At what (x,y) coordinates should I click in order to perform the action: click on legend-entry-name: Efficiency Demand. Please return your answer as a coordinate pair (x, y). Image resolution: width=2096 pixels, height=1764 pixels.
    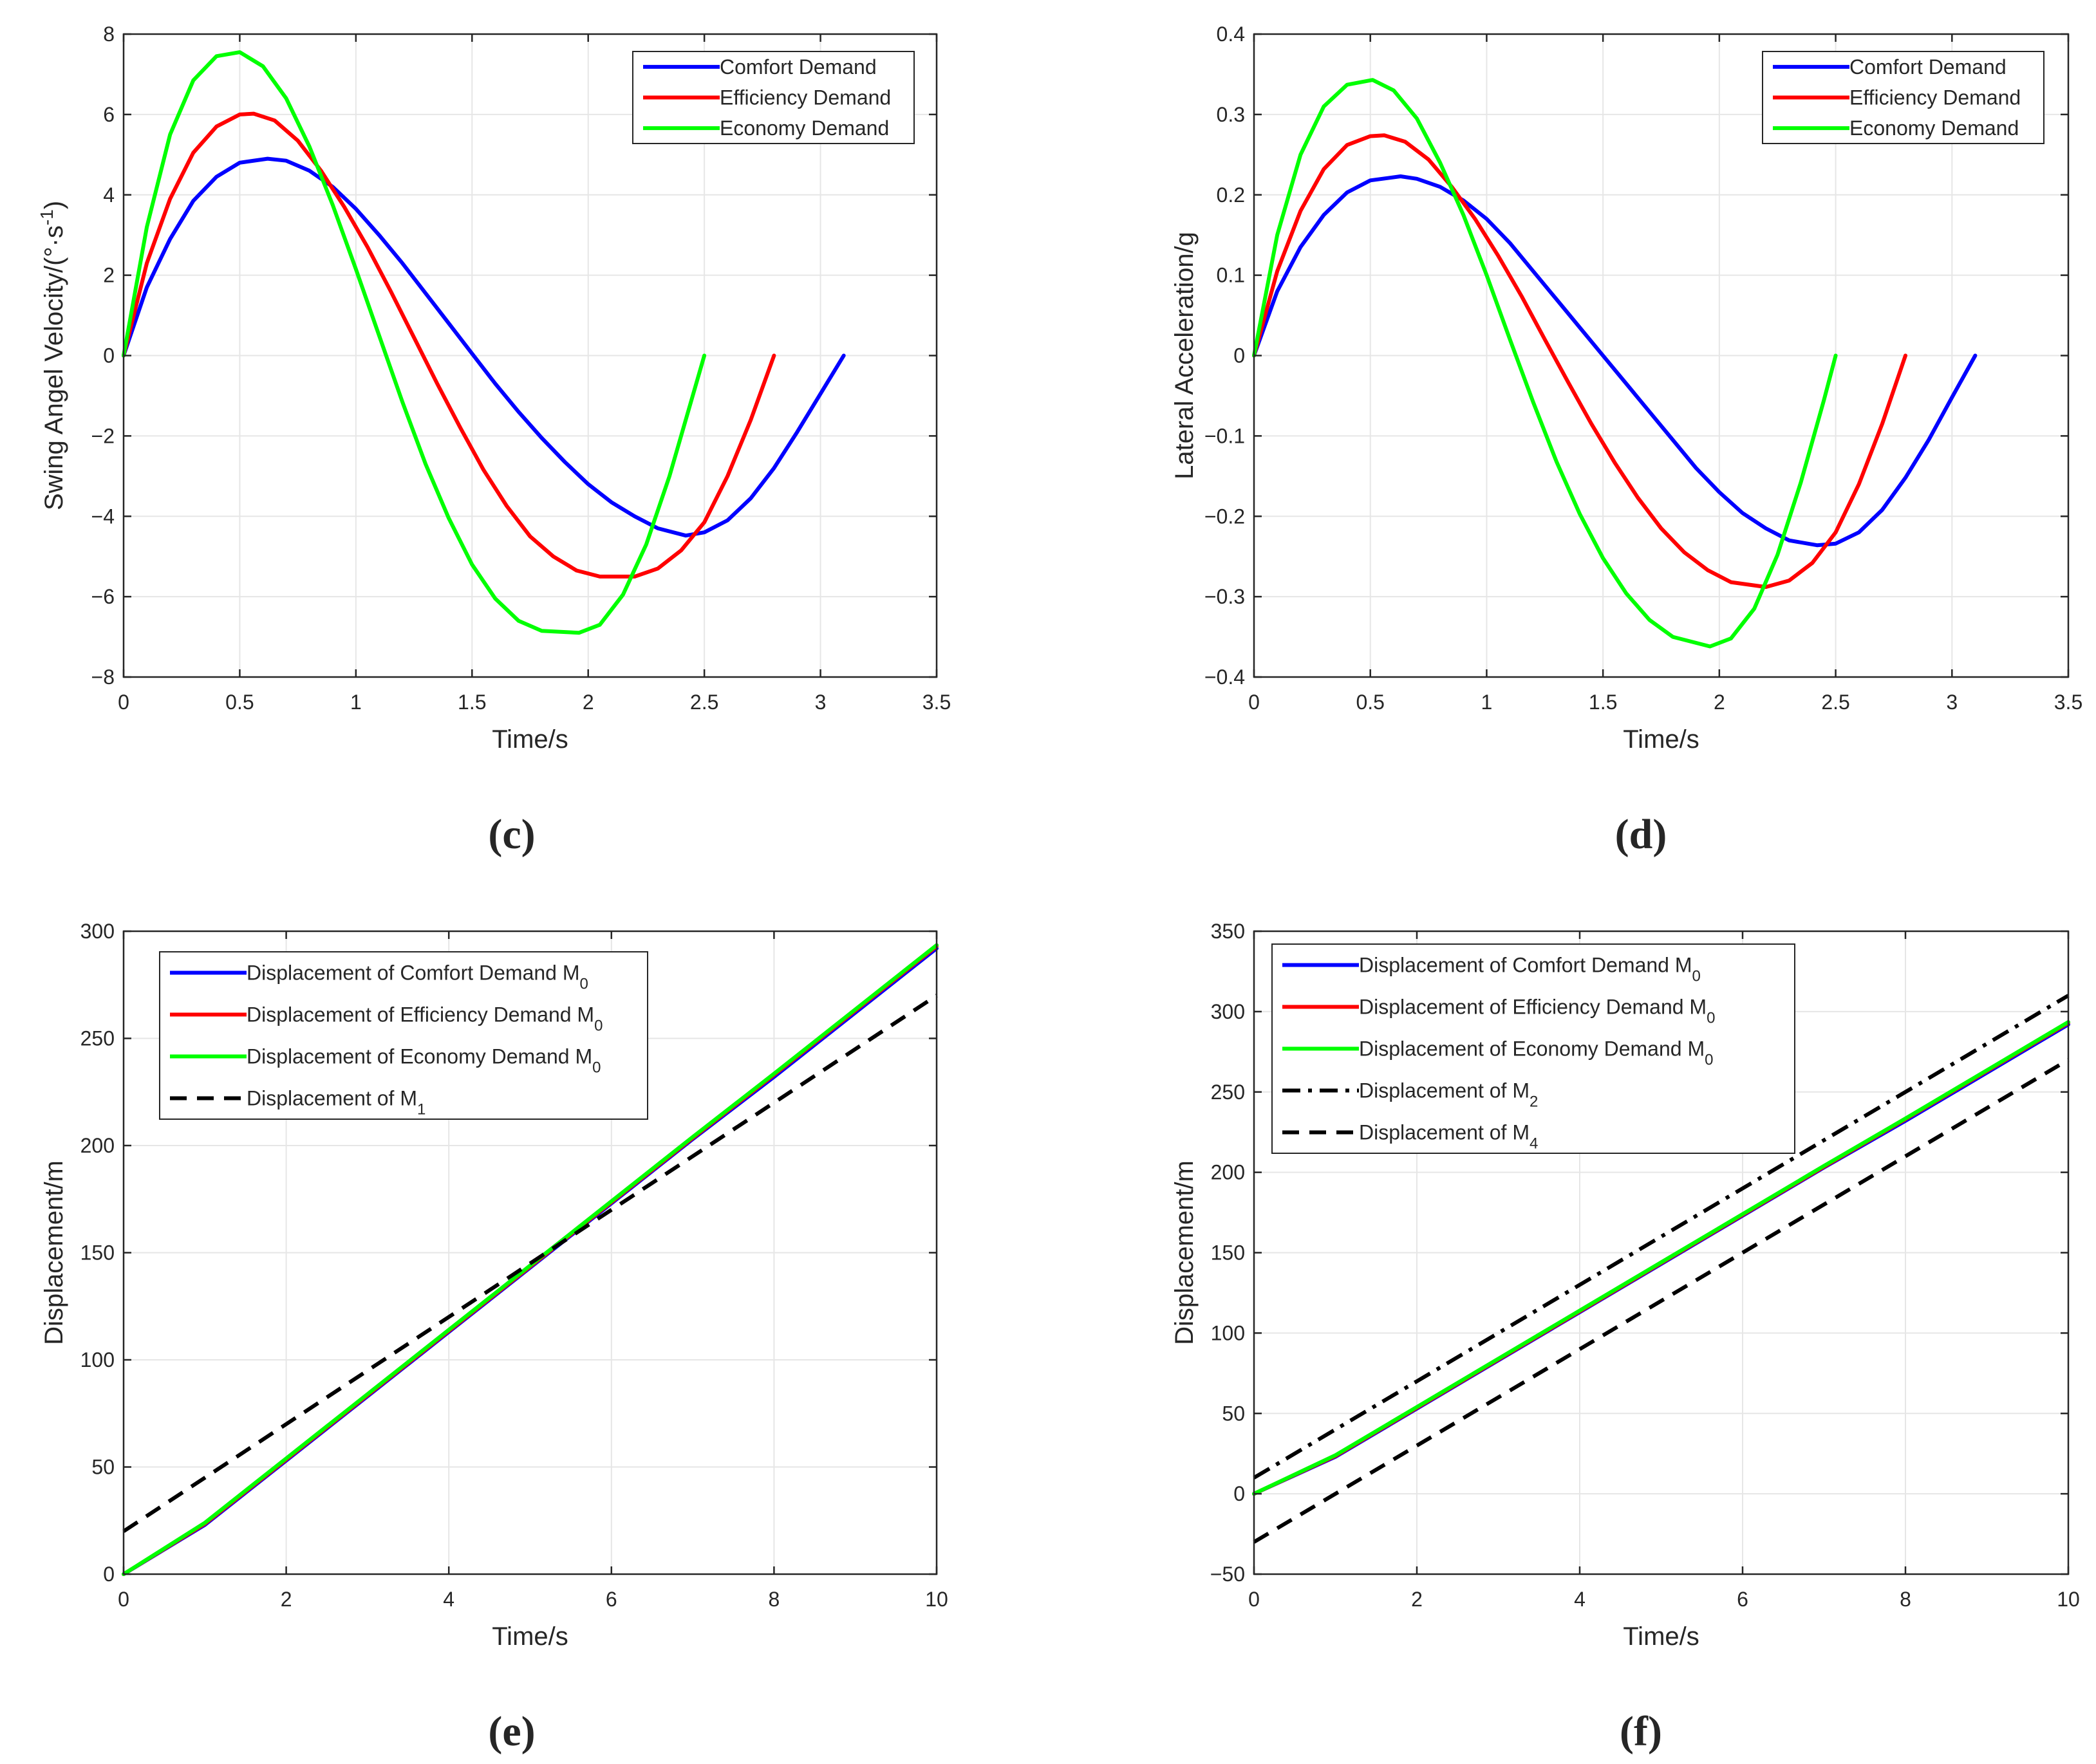
    Looking at the image, I should click on (1935, 97).